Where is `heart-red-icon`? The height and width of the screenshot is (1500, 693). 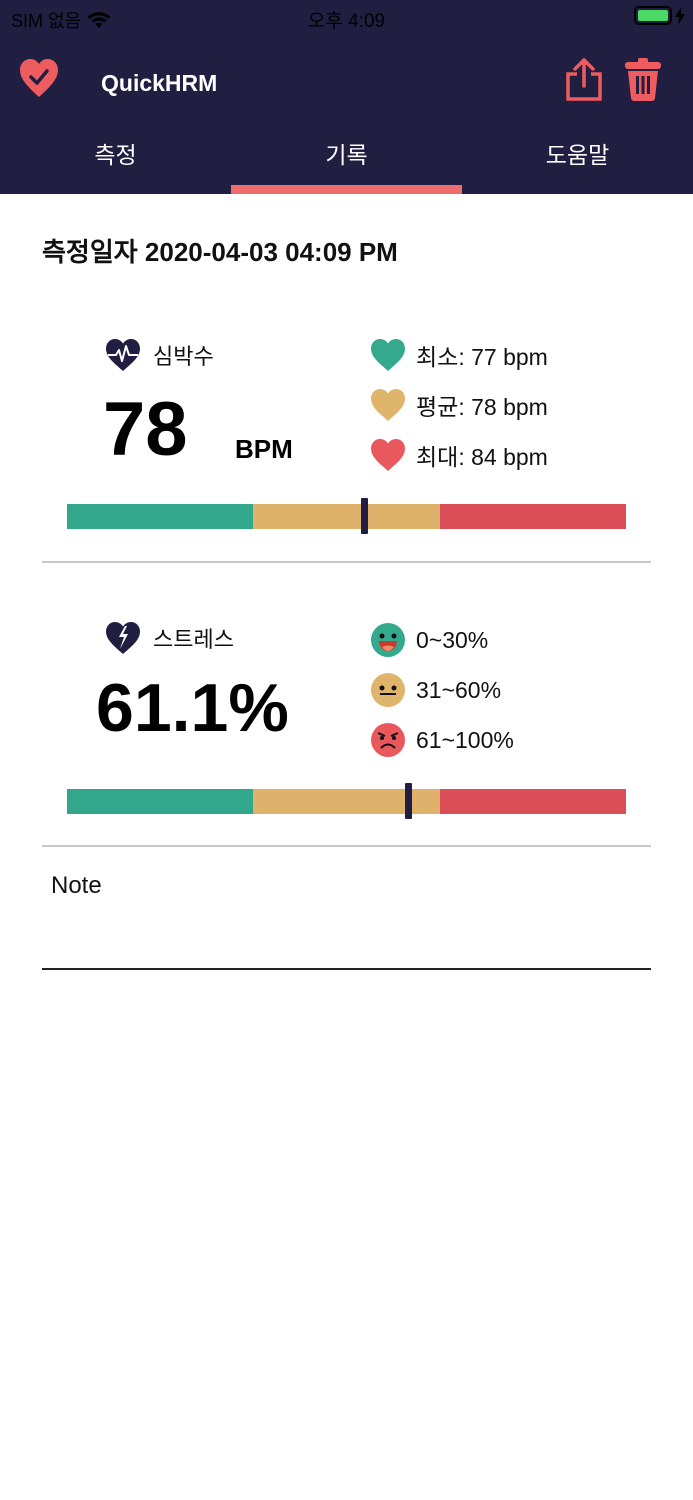
heart-red-icon is located at coordinates (388, 455).